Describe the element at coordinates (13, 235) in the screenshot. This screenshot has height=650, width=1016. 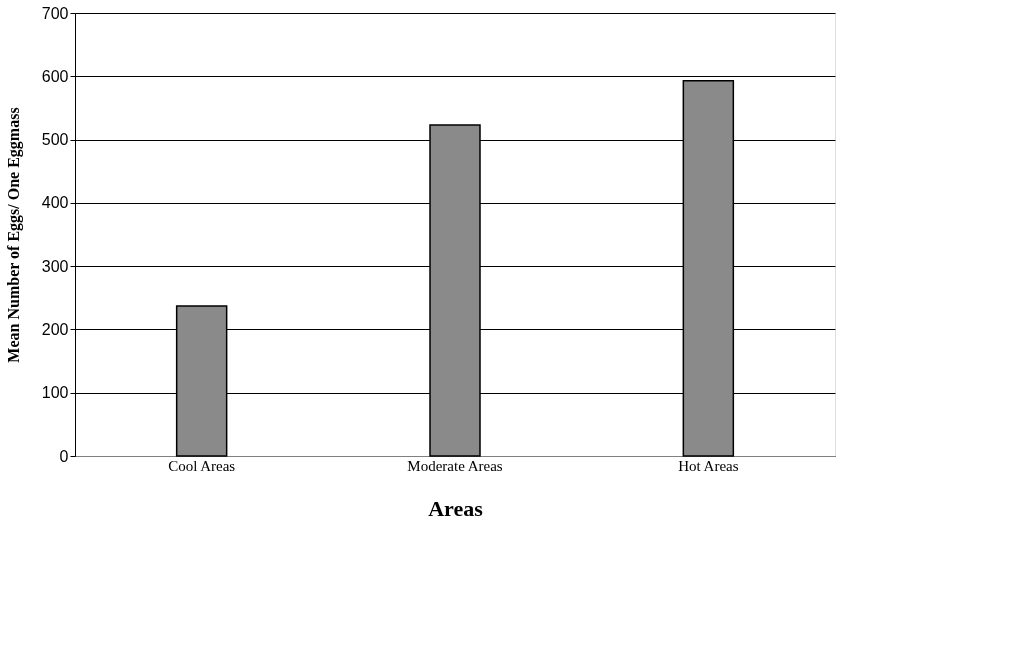
I see `y-axis-title: Mean Number of Eggs/ One Eggmass` at that location.